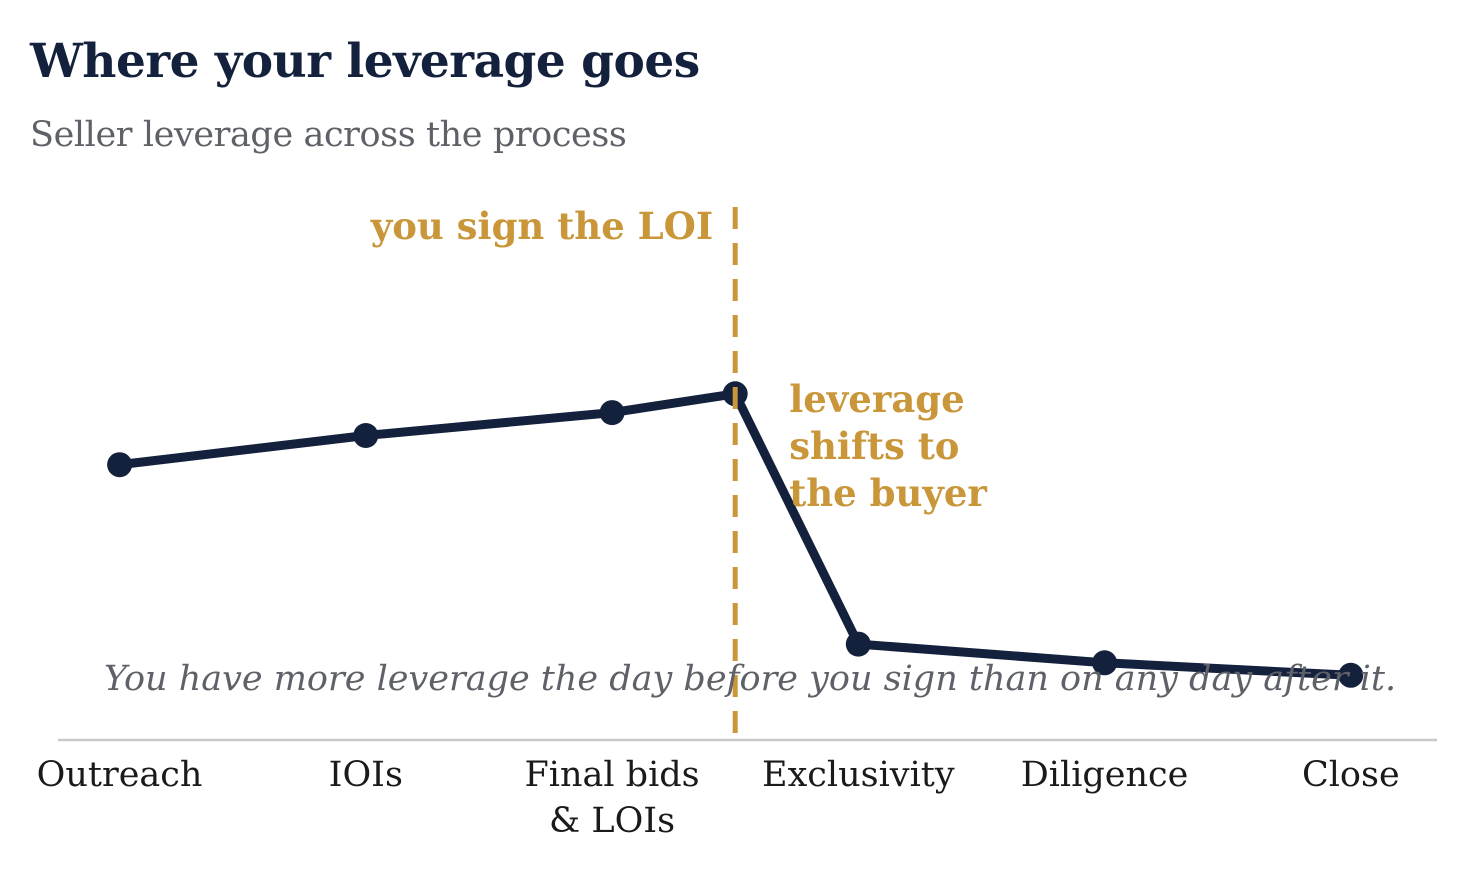 The height and width of the screenshot is (870, 1479). What do you see at coordinates (888, 493) in the screenshot?
I see `leverage-shift-line-2: the buyer` at bounding box center [888, 493].